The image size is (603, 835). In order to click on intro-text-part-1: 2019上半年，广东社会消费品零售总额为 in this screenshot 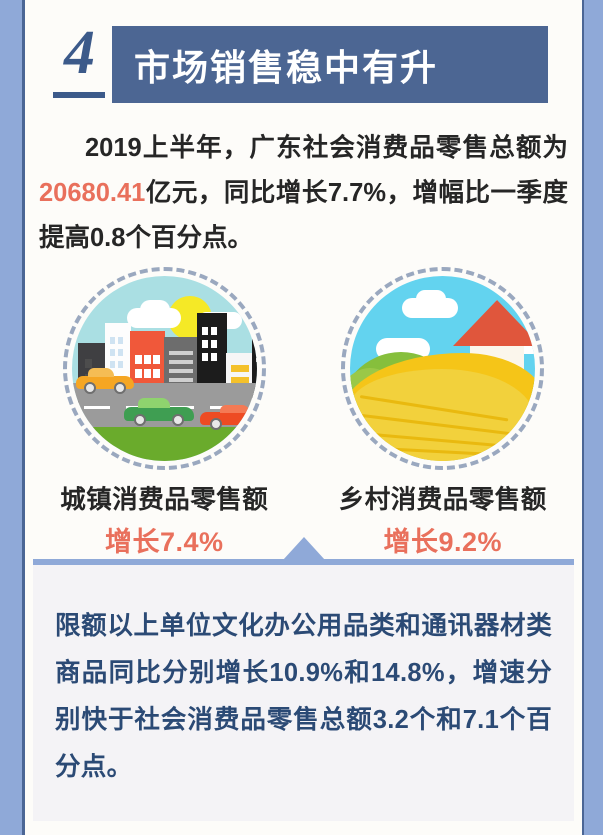, I will do `click(326, 148)`.